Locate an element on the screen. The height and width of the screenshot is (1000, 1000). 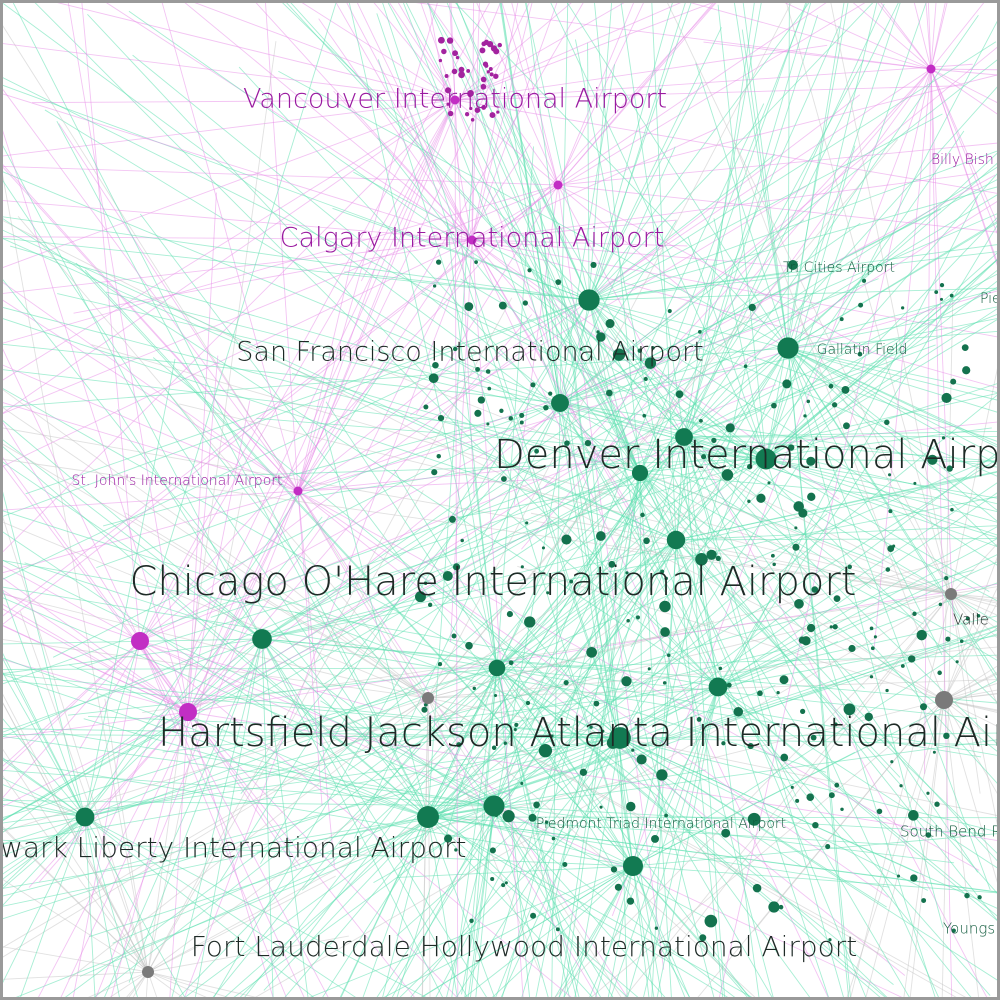
airport-label: San Francisco International Airport is located at coordinates (469, 352).